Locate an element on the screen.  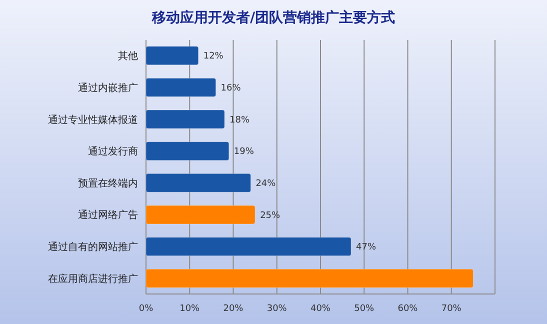
y-tick-label: 通过发行商 is located at coordinates (113, 152).